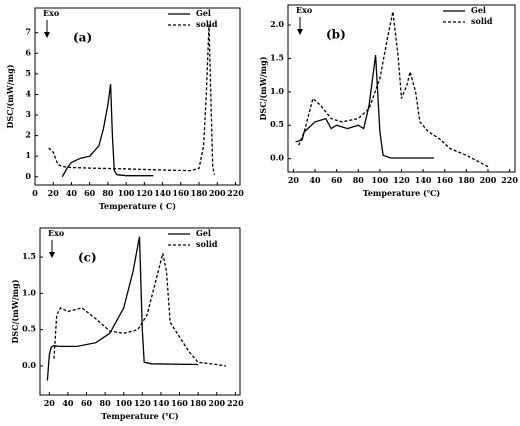  Describe the element at coordinates (28, 73) in the screenshot. I see `y-tick-label: 5` at that location.